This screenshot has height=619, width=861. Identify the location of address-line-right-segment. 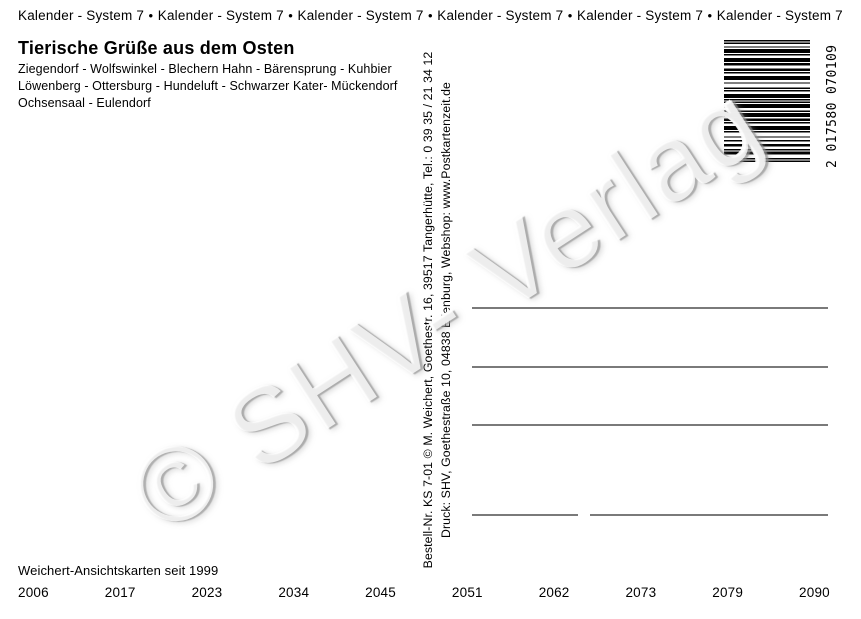
(709, 515).